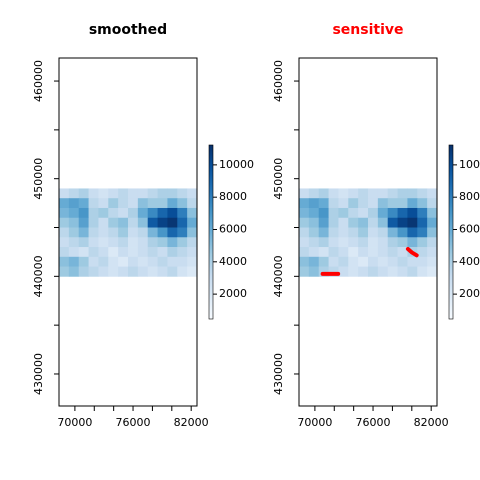  I want to click on colorbar-tick-label: 2000, so click(469, 293).